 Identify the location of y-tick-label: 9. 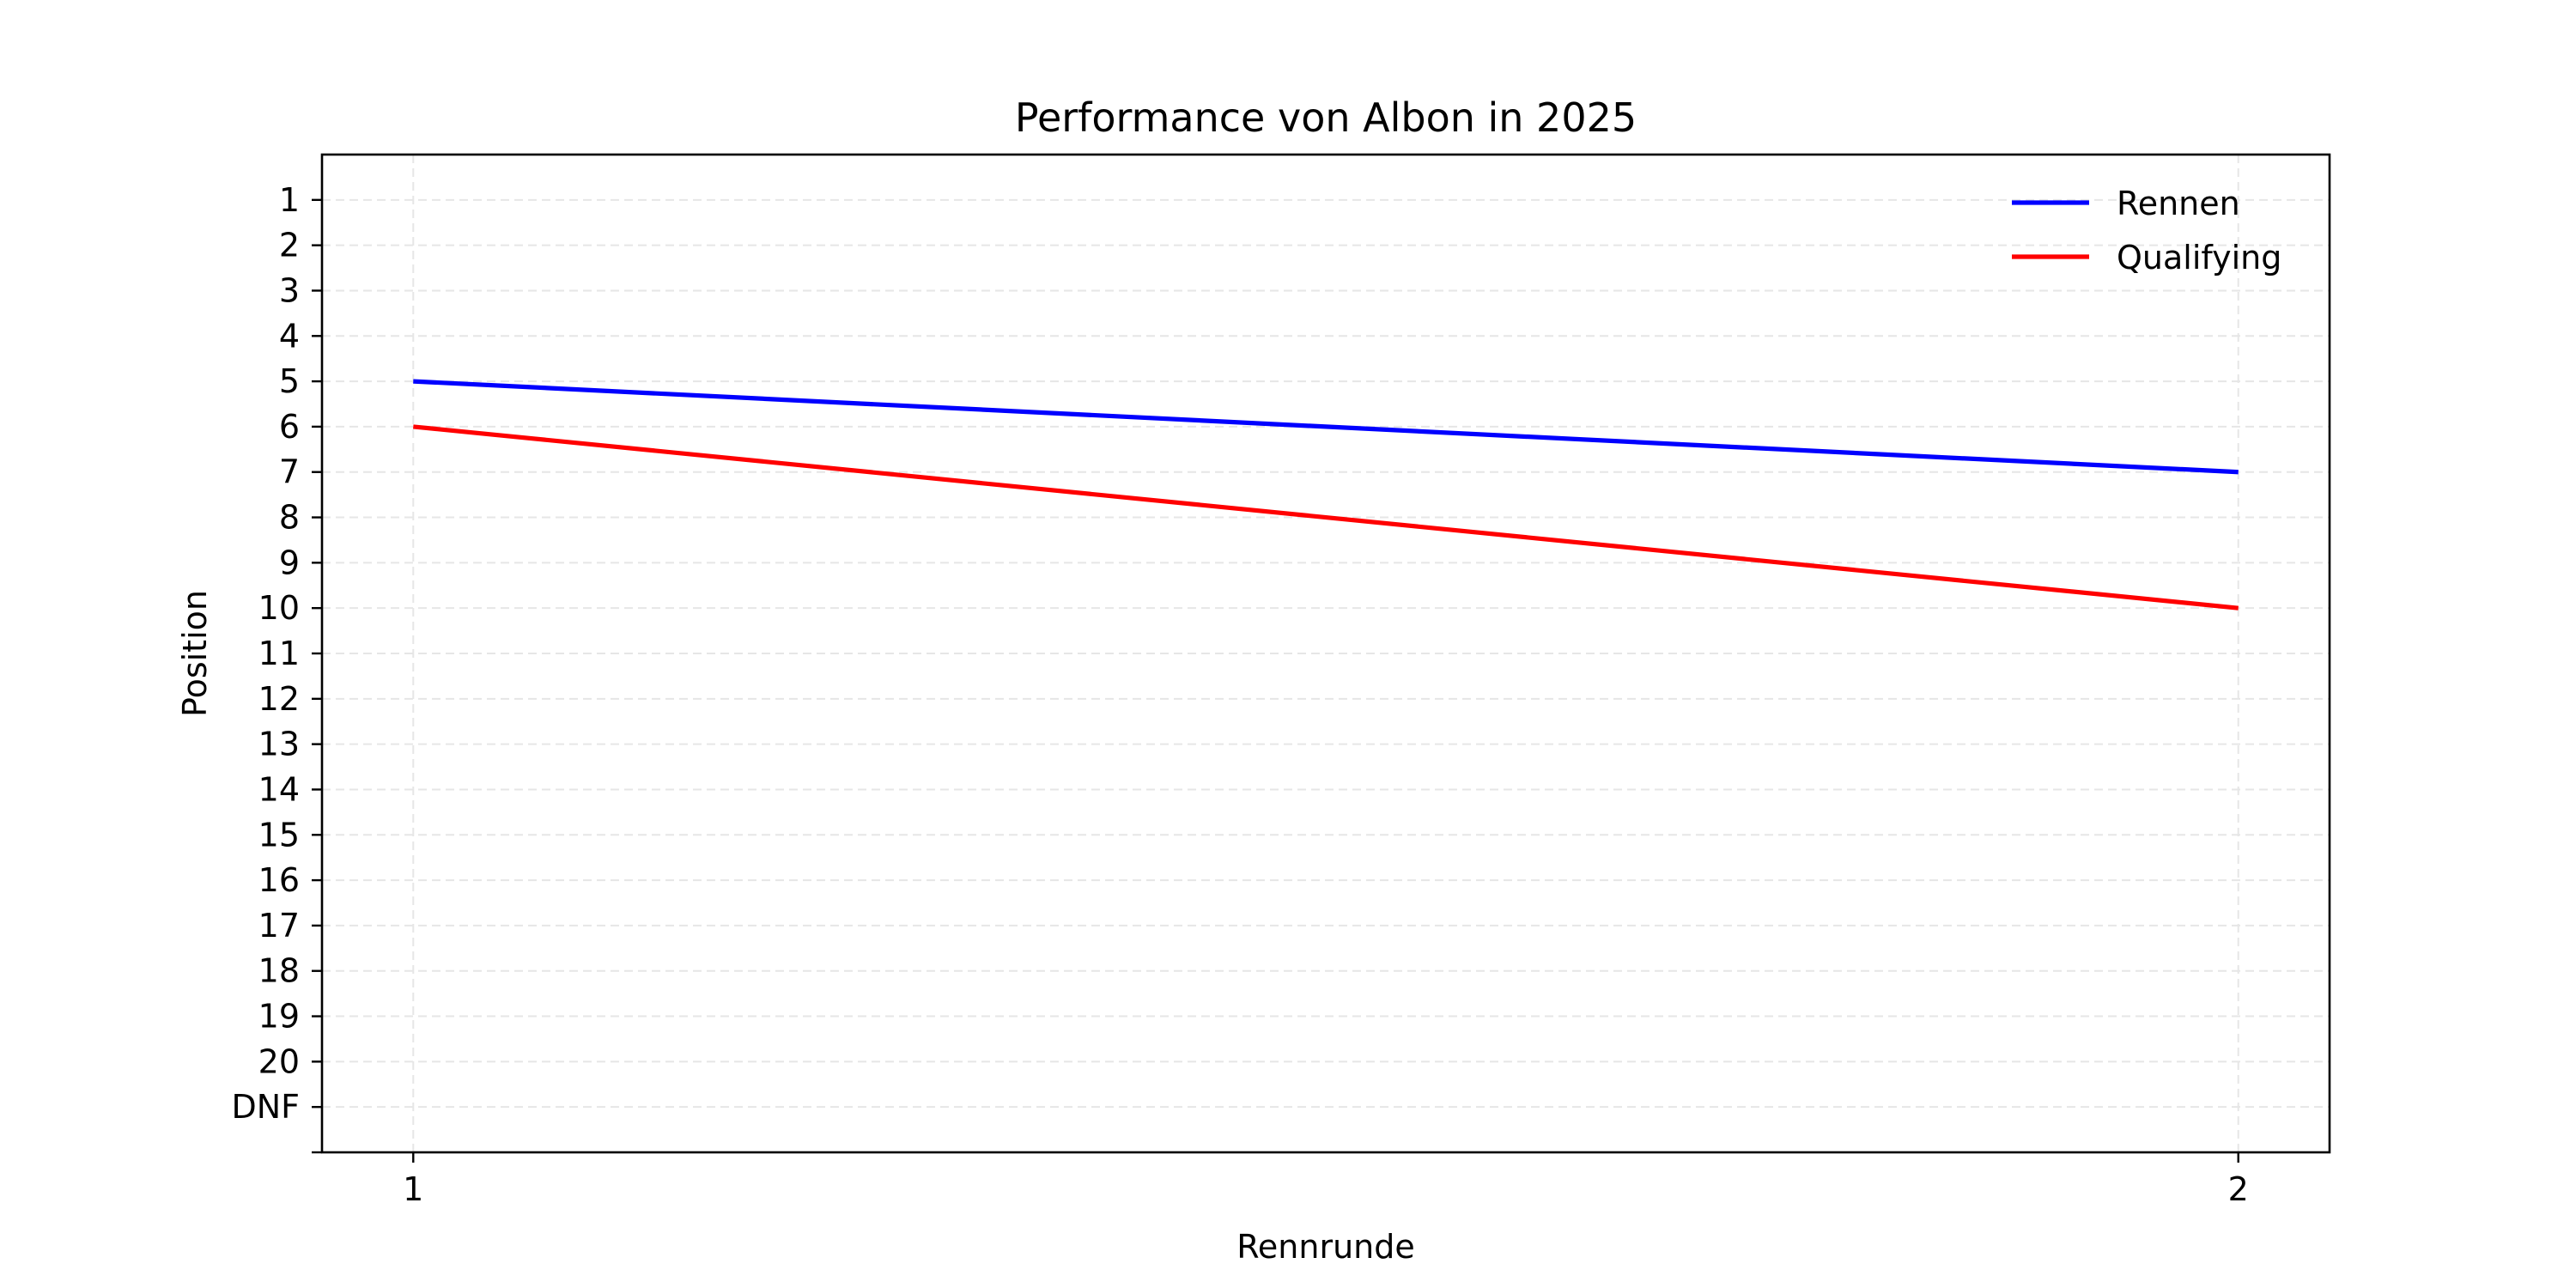
(290, 563).